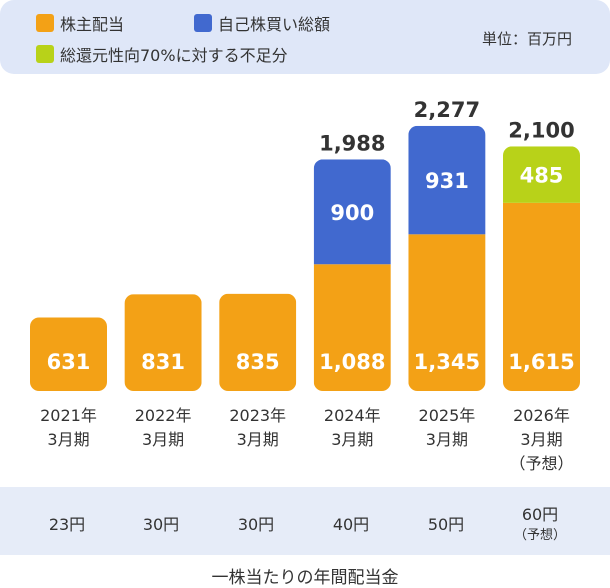 The image size is (610, 588). I want to click on legend-swatch-shortfall, so click(45, 54).